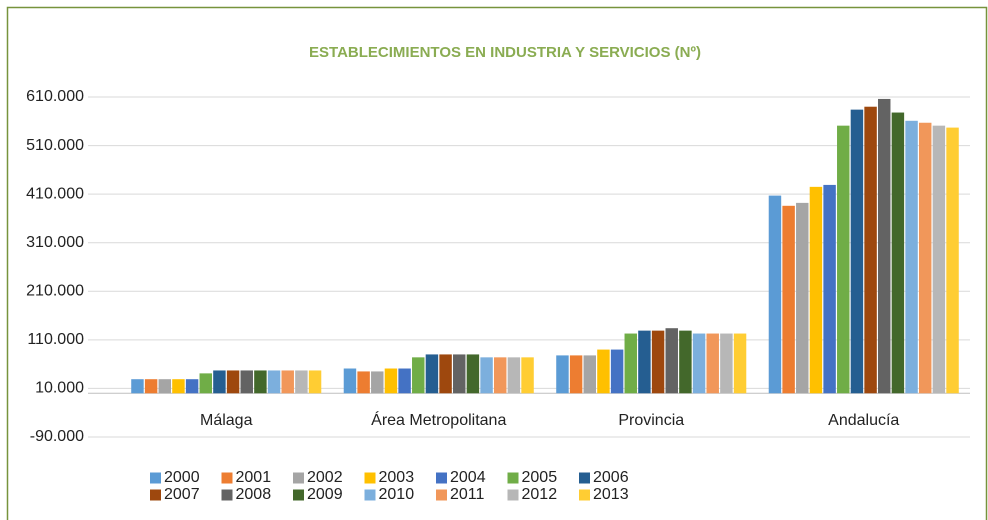  I want to click on x-tick-label: Andalucía, so click(863, 420).